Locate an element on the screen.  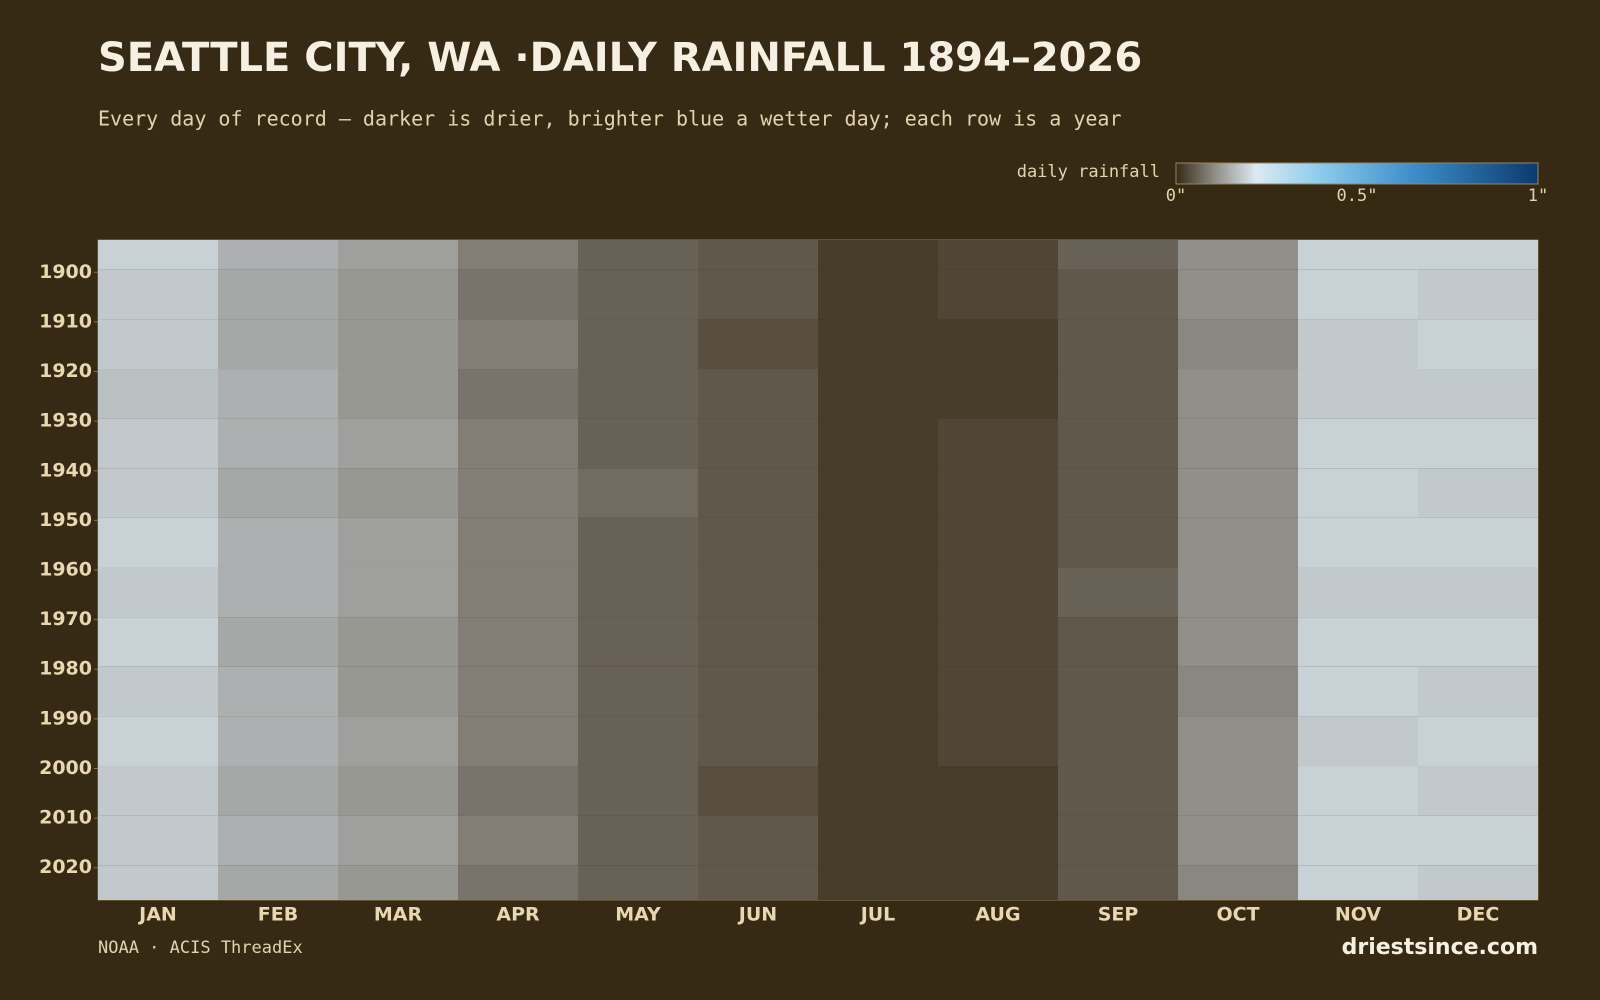
legend-title: daily rainfall is located at coordinates (1088, 172).